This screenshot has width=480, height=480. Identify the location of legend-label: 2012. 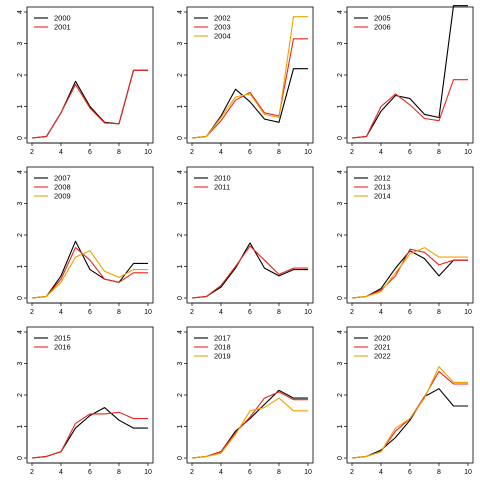
(382, 178).